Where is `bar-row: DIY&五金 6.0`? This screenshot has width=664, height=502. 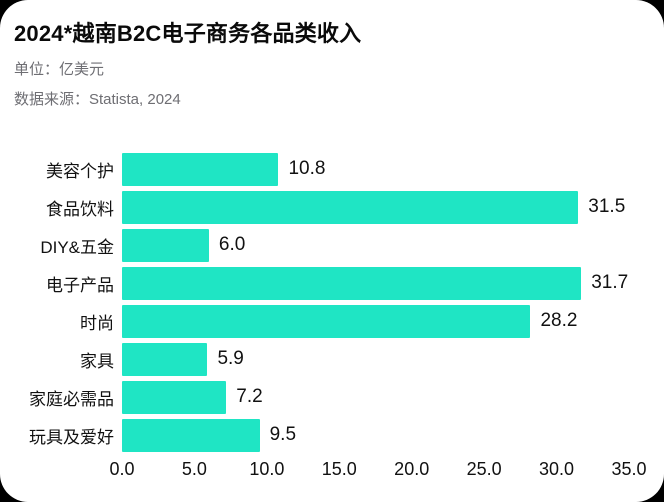 bar-row: DIY&五金 6.0 is located at coordinates (332, 245).